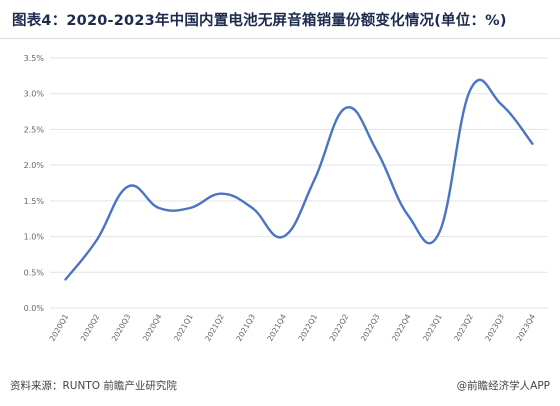 The image size is (560, 406). What do you see at coordinates (34, 94) in the screenshot?
I see `y-tick-label: 3.0%` at bounding box center [34, 94].